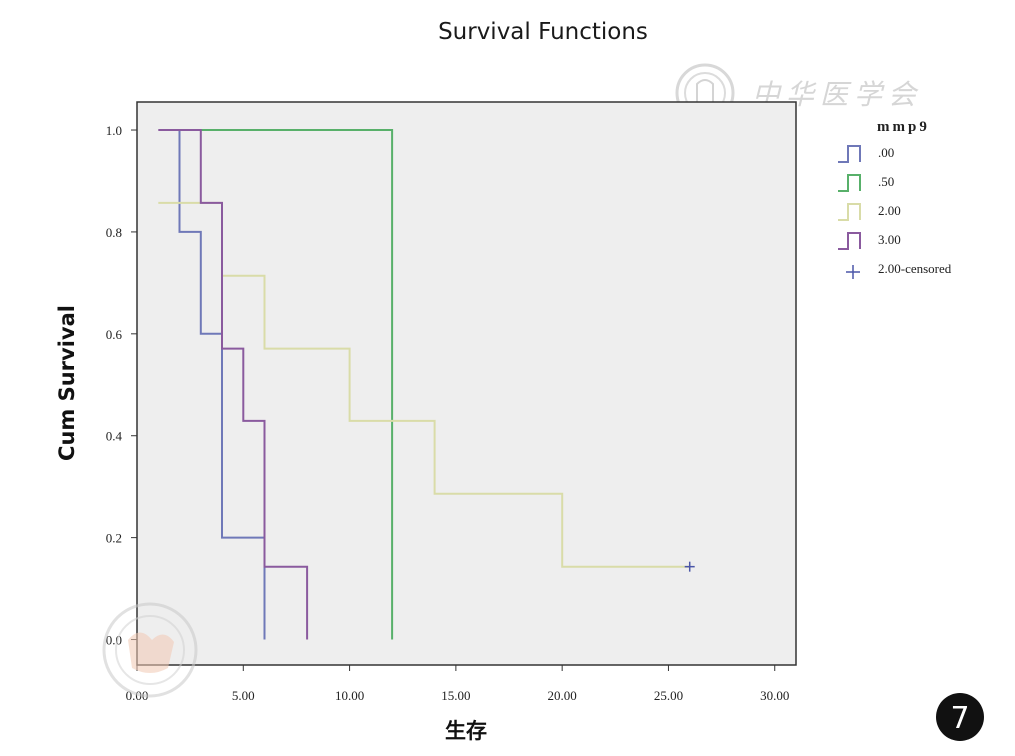 The image size is (1015, 756). I want to click on legend-entry: 3.00, so click(889, 239).